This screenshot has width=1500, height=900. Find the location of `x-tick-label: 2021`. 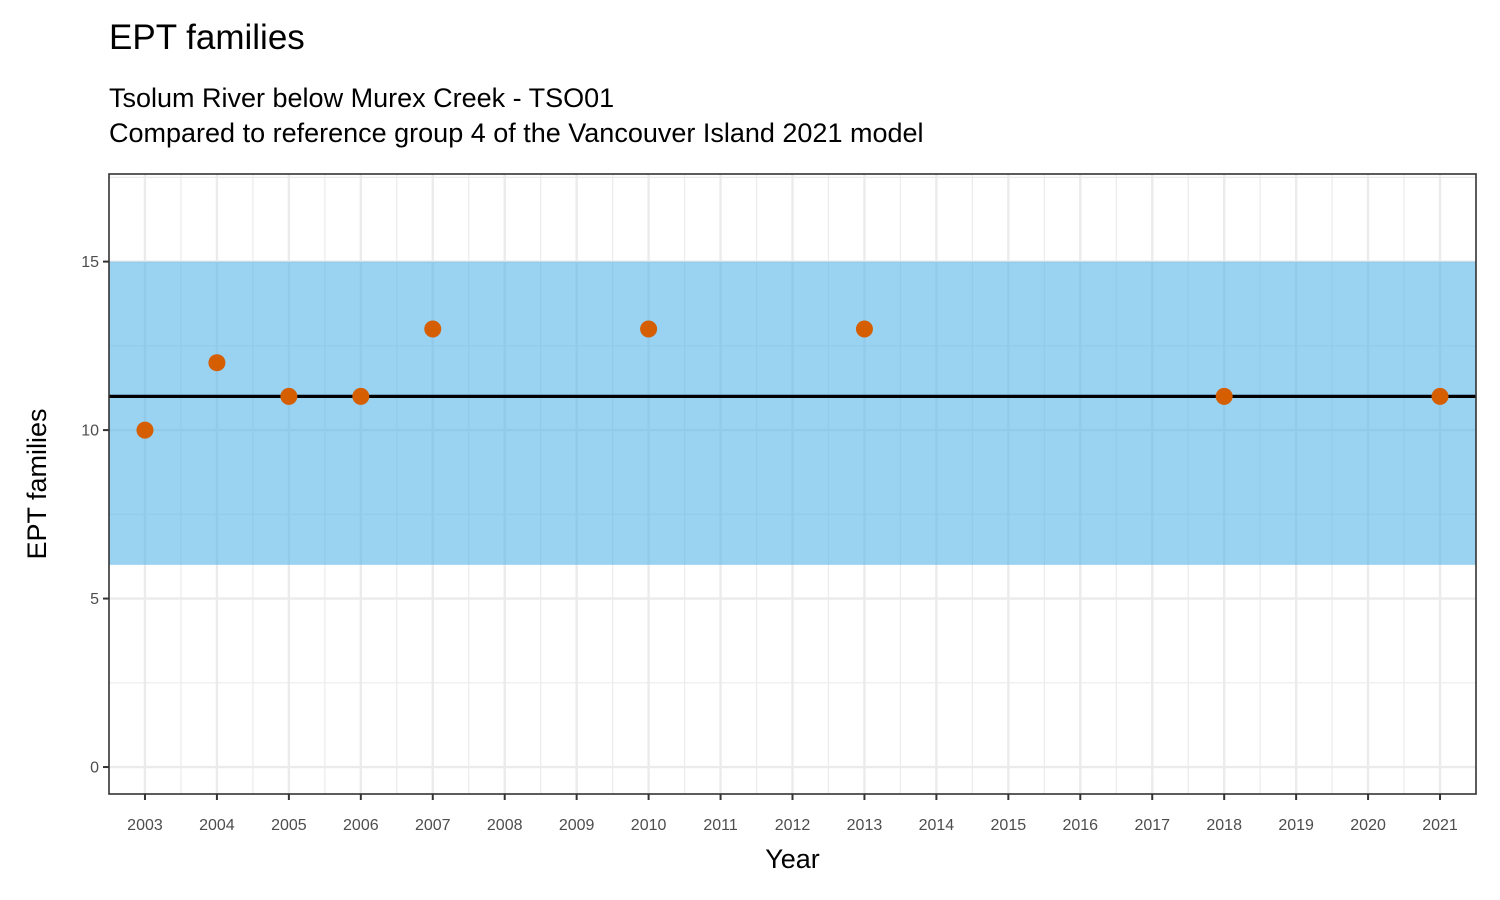

x-tick-label: 2021 is located at coordinates (1440, 825).